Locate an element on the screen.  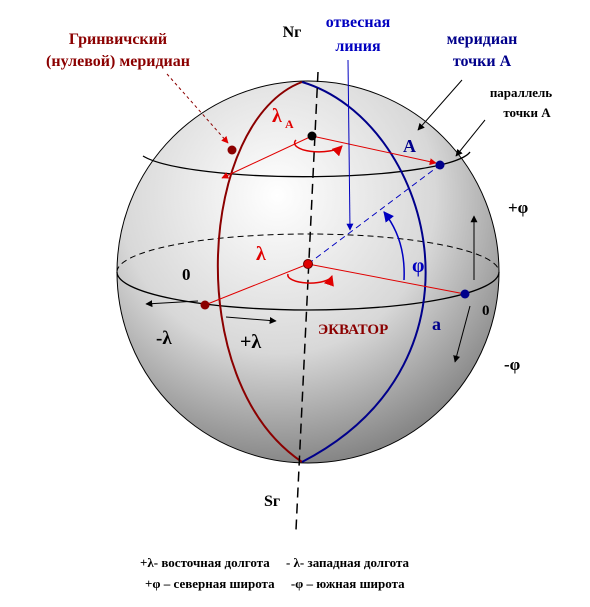
greenwich-meridian is located at coordinates (259, 272).